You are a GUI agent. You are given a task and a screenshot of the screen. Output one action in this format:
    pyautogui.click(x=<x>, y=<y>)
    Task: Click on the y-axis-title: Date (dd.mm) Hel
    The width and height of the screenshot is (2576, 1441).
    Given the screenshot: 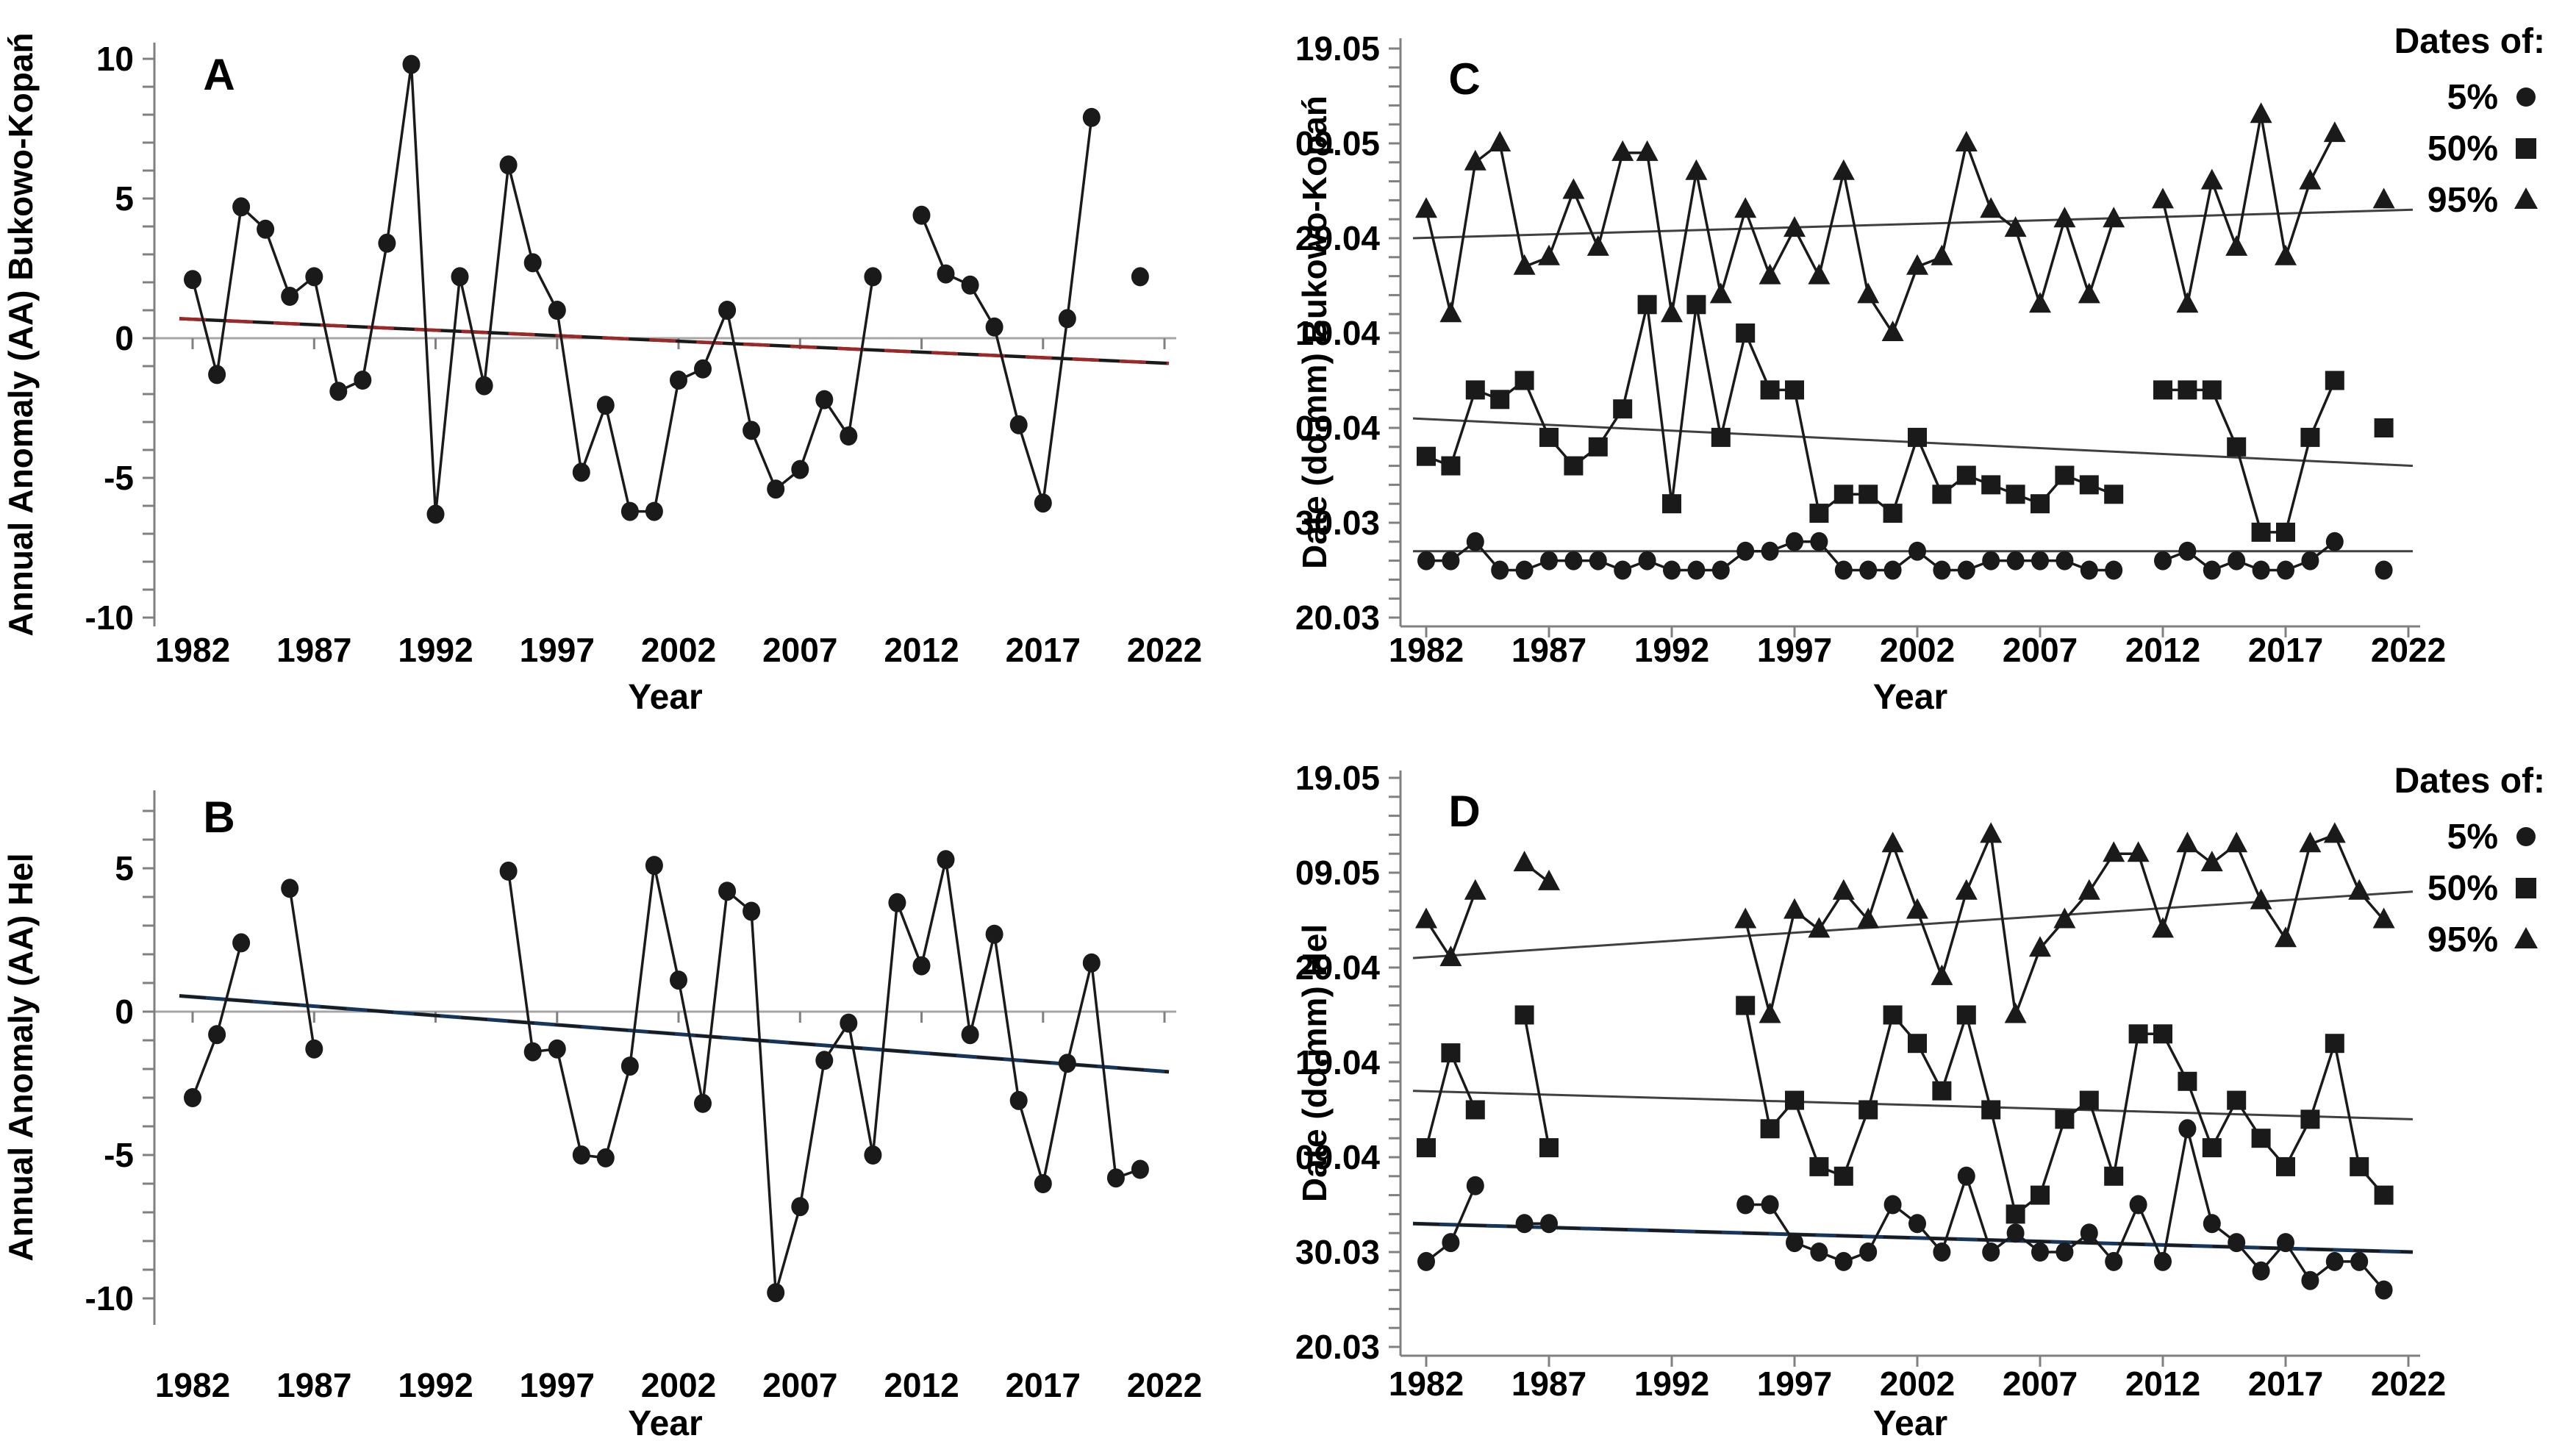 What is the action you would take?
    pyautogui.click(x=1314, y=1063)
    